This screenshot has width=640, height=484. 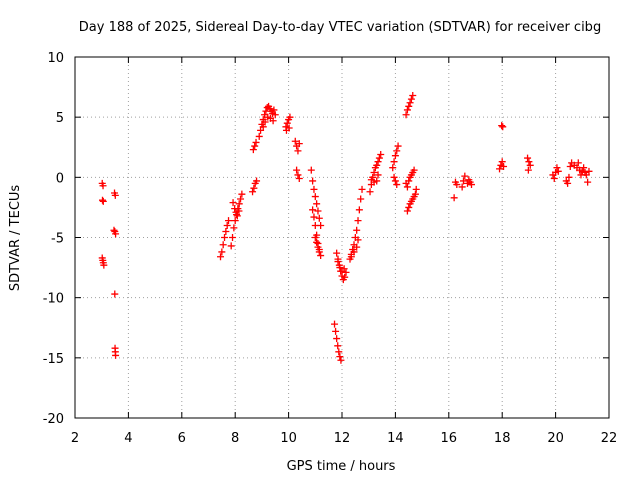 I want to click on x-tick-label: 12, so click(x=342, y=438).